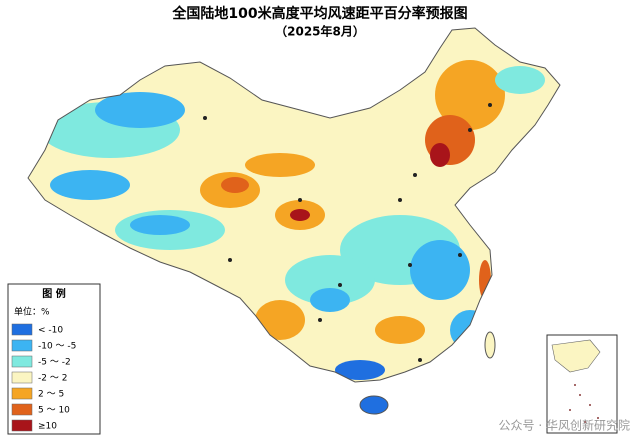  Describe the element at coordinates (584, 403) in the screenshot. I see `inset-islands` at that location.